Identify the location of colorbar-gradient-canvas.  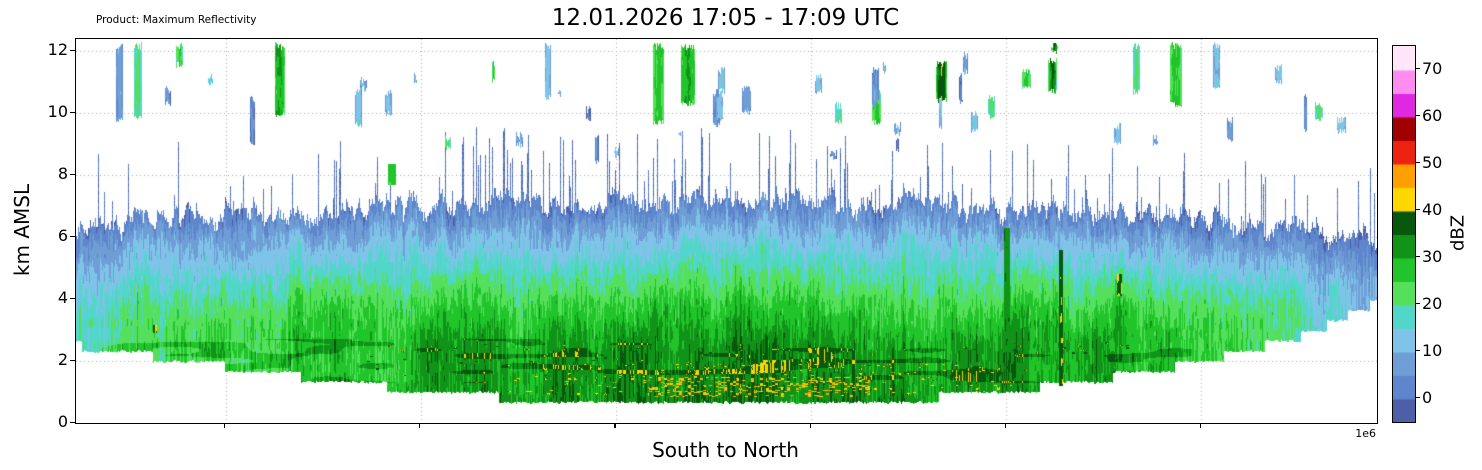
(1404, 234).